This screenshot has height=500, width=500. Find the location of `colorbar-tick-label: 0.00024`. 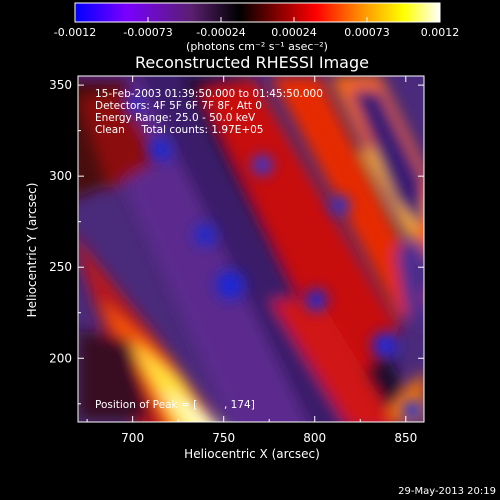

colorbar-tick-label: 0.00024 is located at coordinates (294, 32).